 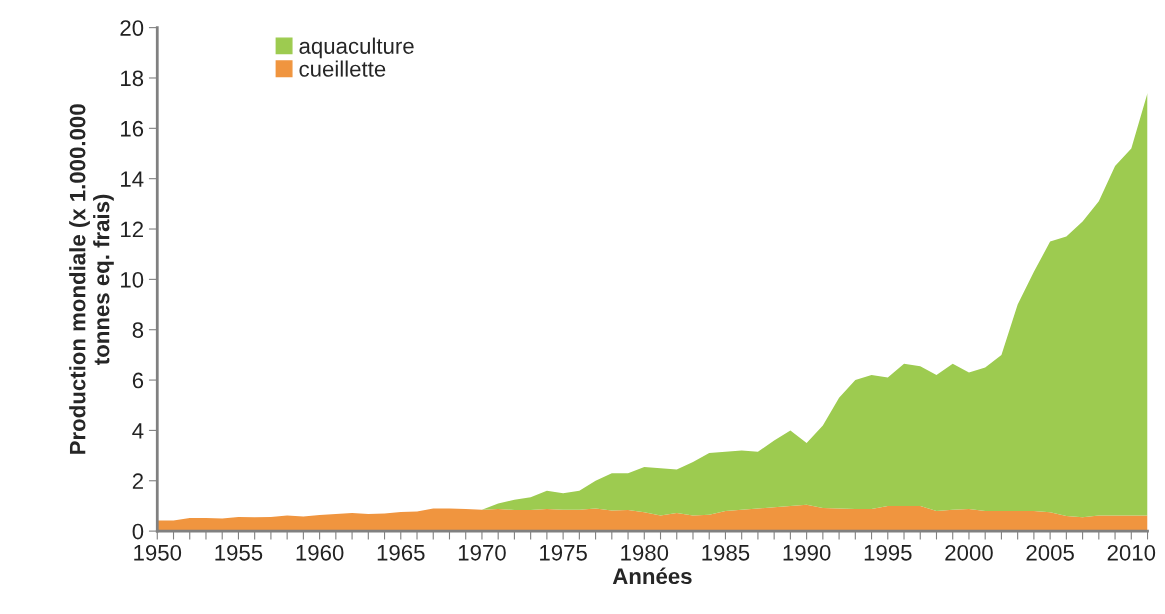 I want to click on y-tick-label: 0, so click(x=138, y=531).